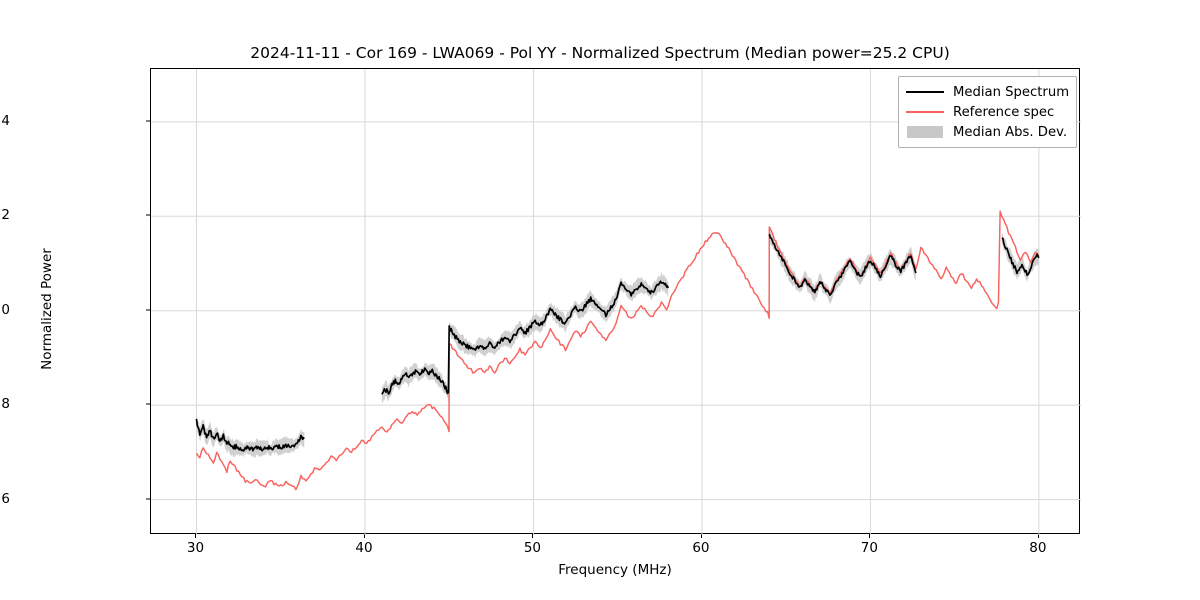 This screenshot has width=1200, height=600. Describe the element at coordinates (1010, 132) in the screenshot. I see `legend-label: Median Abs. Dev.` at that location.